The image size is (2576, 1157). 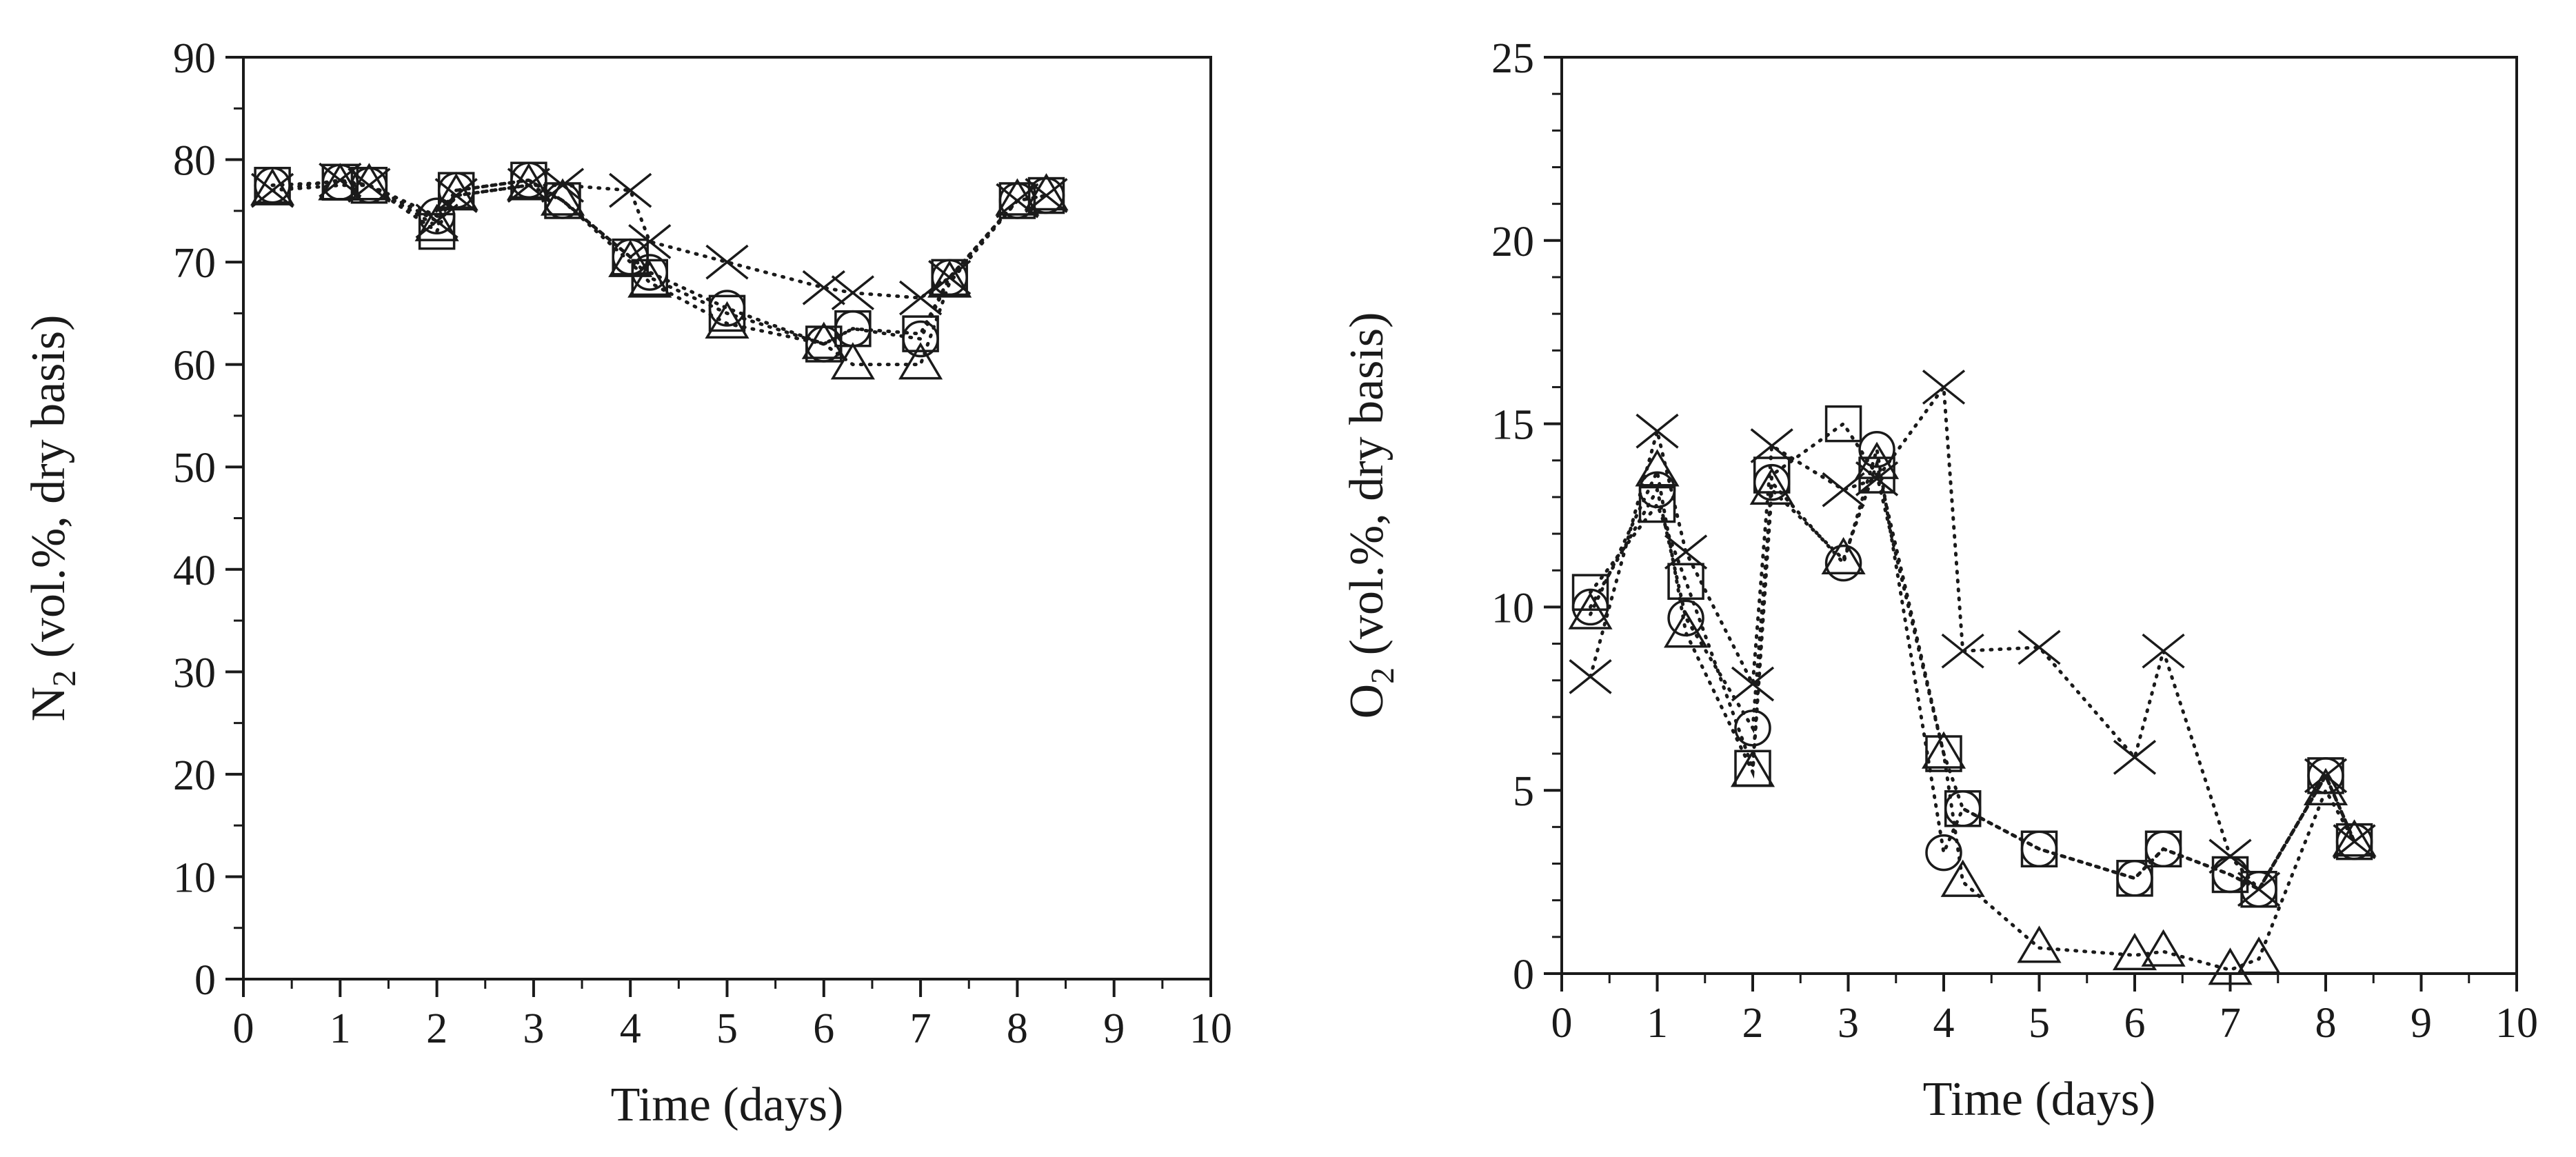 I want to click on x-tick-label: 5, so click(x=2039, y=1023).